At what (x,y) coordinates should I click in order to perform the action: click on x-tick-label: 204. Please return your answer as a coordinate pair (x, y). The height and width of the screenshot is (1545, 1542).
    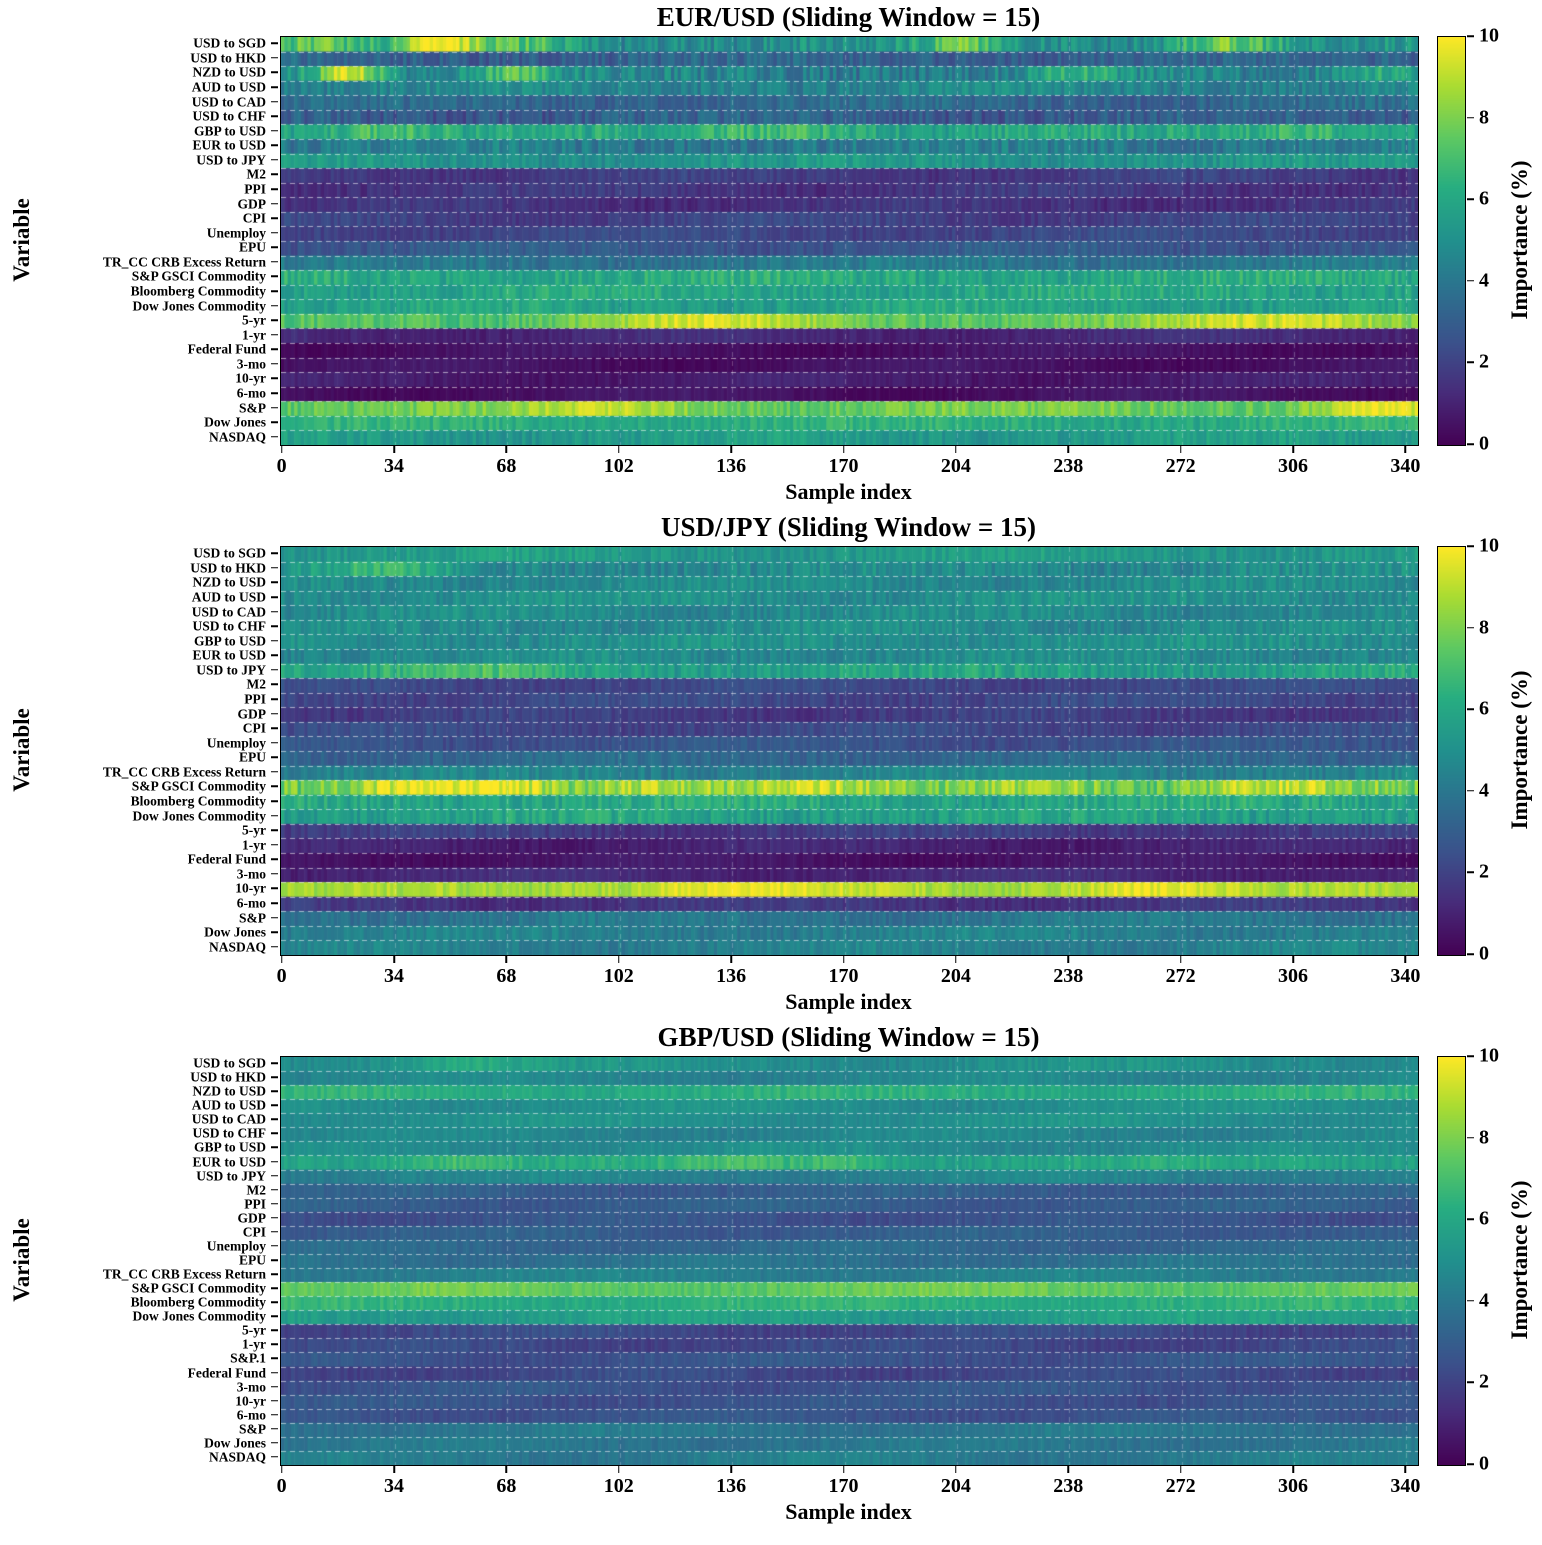
    Looking at the image, I should click on (955, 1486).